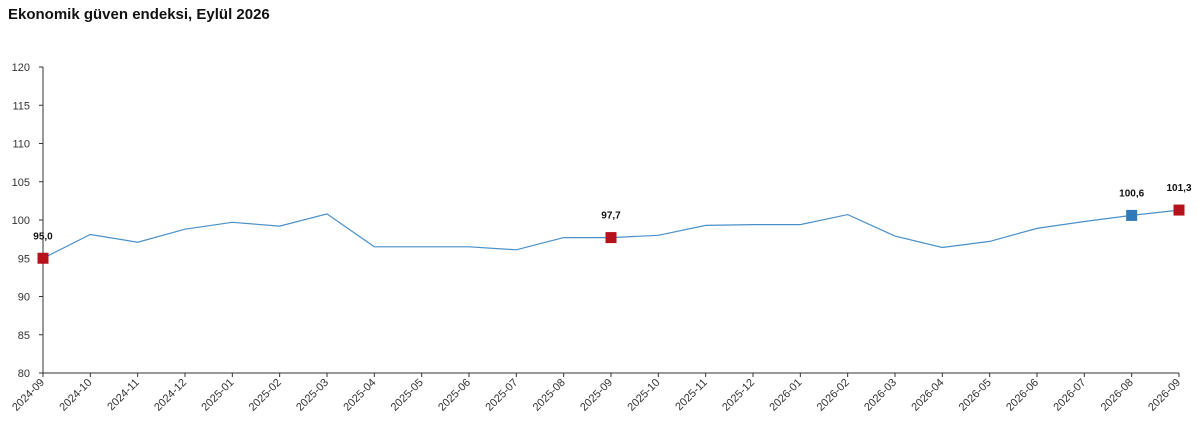 The height and width of the screenshot is (436, 1200). What do you see at coordinates (24, 259) in the screenshot?
I see `y-tick-label: 95` at bounding box center [24, 259].